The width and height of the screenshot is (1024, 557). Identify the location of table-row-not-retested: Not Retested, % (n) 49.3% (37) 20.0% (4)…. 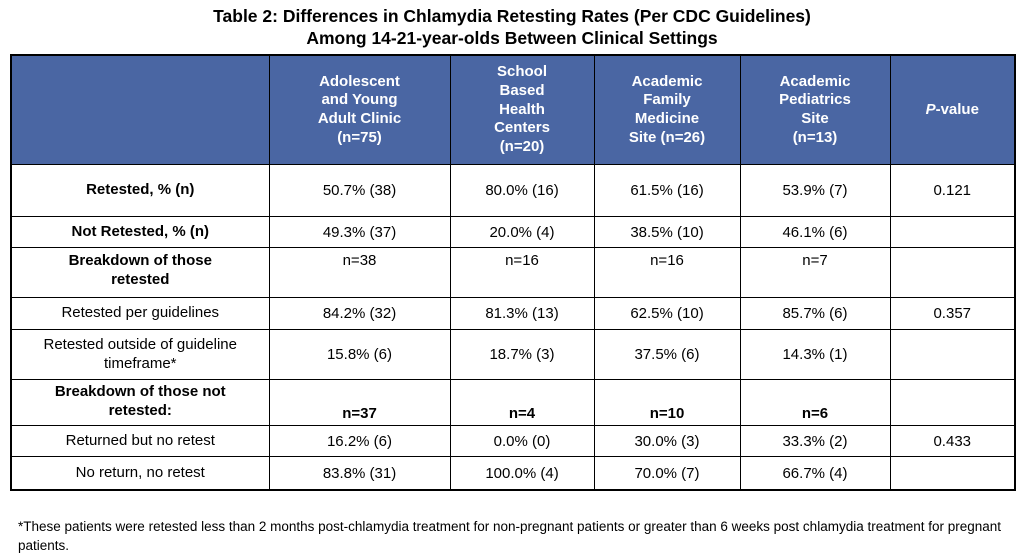
(513, 232).